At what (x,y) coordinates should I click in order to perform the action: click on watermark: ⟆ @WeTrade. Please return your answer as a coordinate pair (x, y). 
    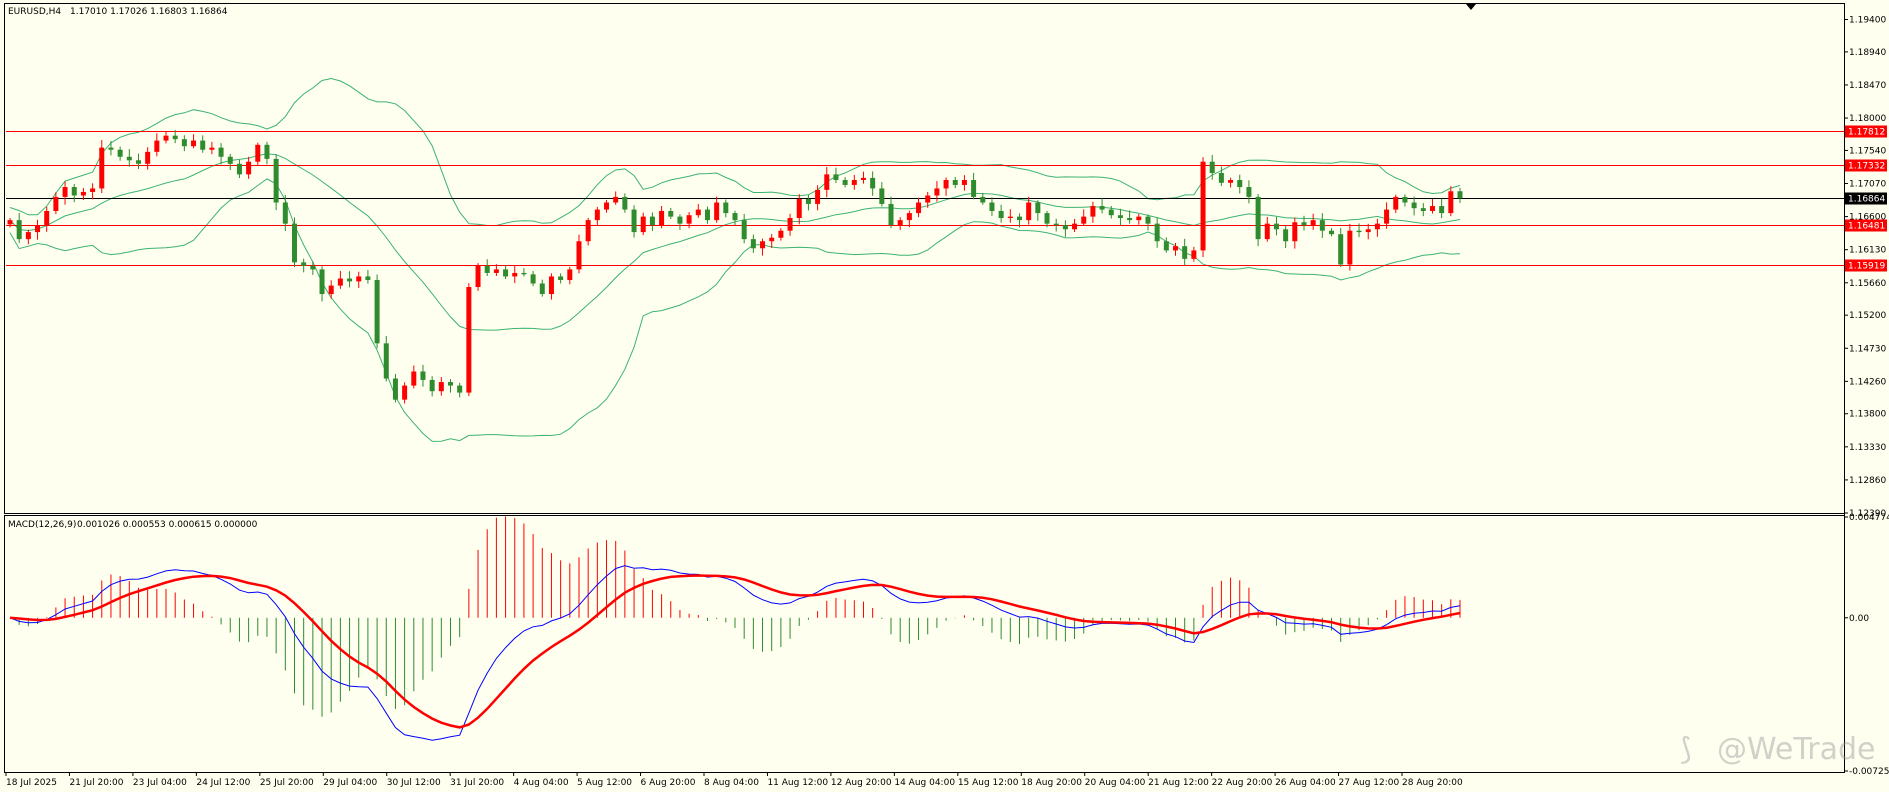
    Looking at the image, I should click on (1778, 749).